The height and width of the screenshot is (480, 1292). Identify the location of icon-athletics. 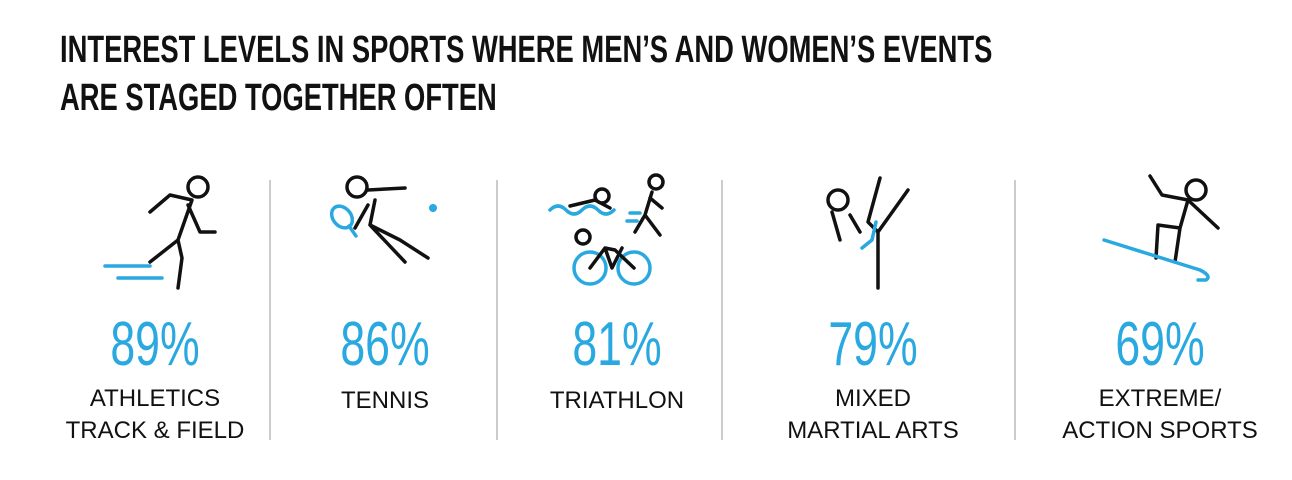
(160, 232).